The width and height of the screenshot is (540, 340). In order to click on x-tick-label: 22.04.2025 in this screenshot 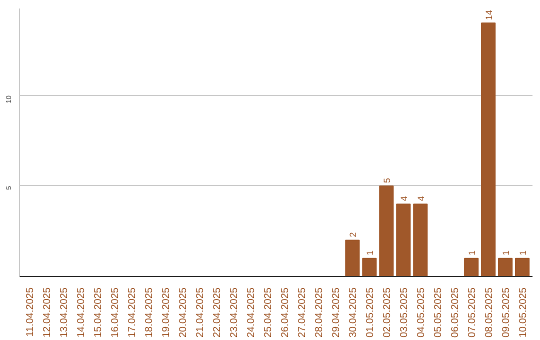, I will do `click(218, 312)`.